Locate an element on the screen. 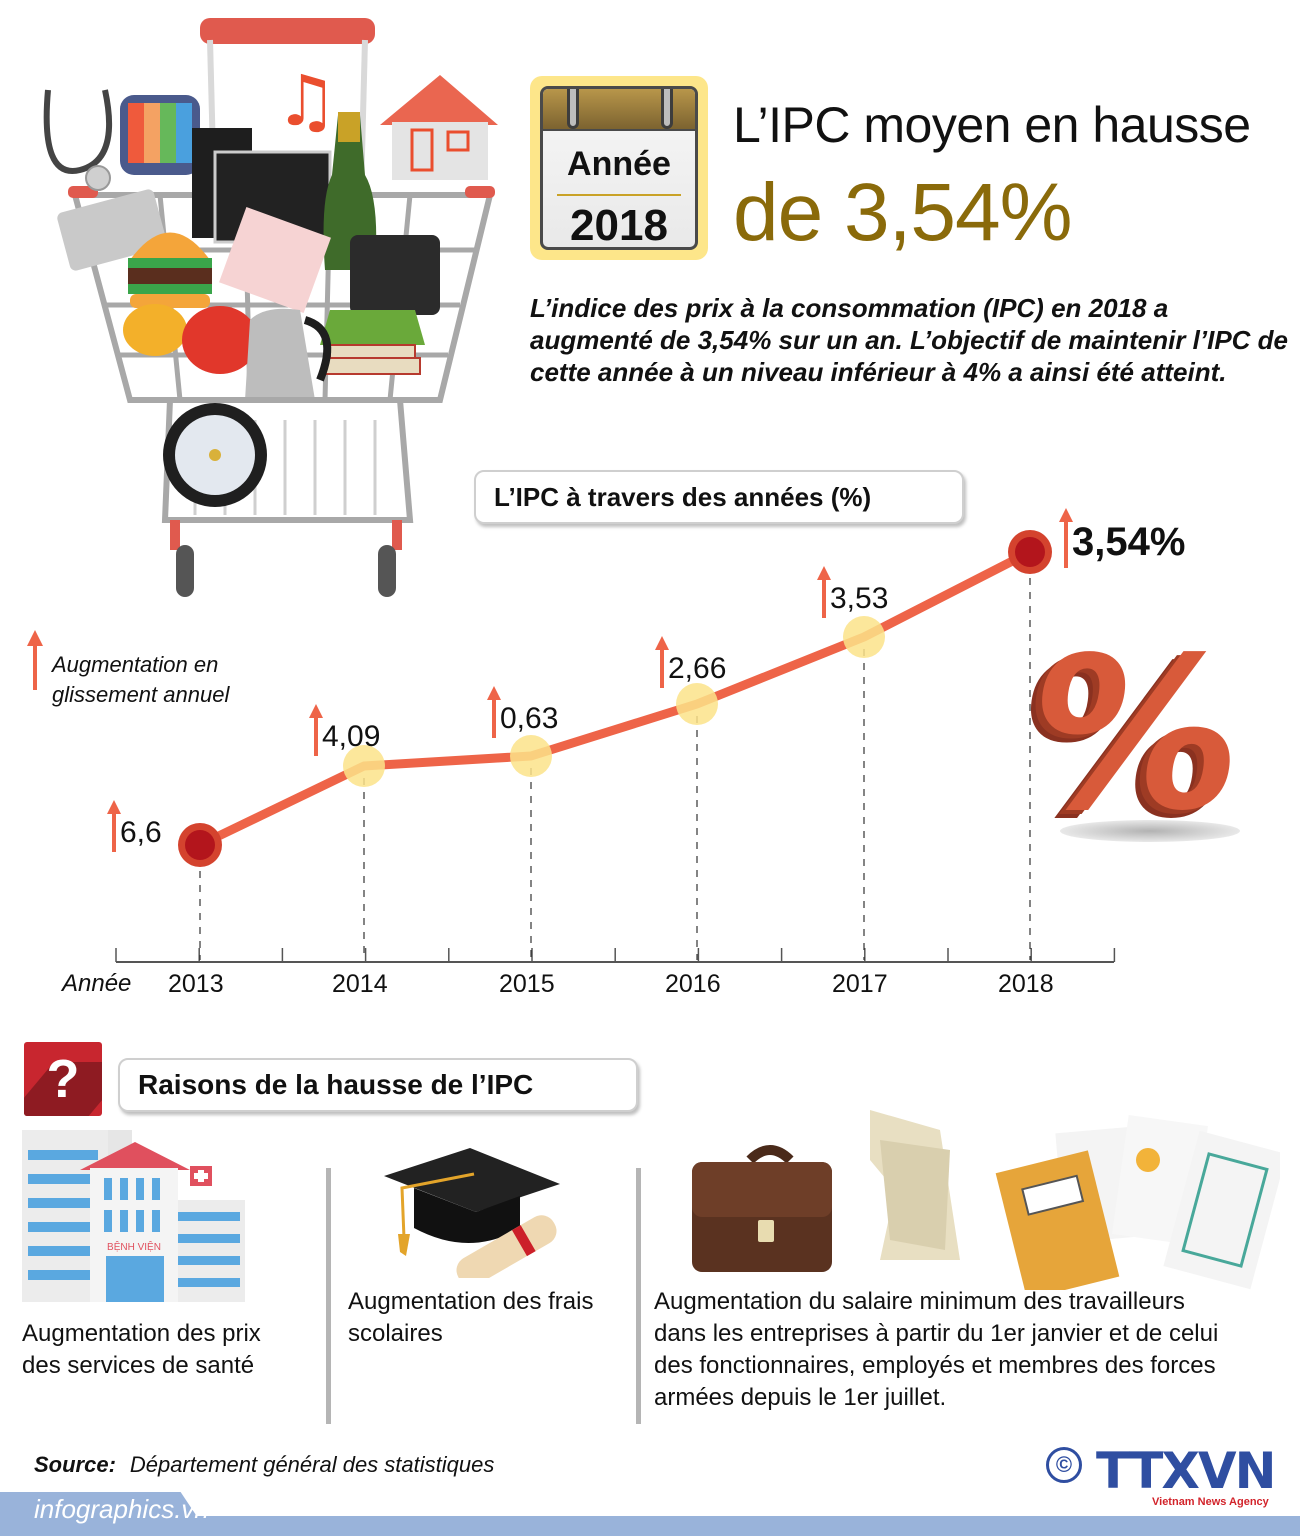 The height and width of the screenshot is (1536, 1300). agency-subtitle: Vietnam News Agency is located at coordinates (1210, 1502).